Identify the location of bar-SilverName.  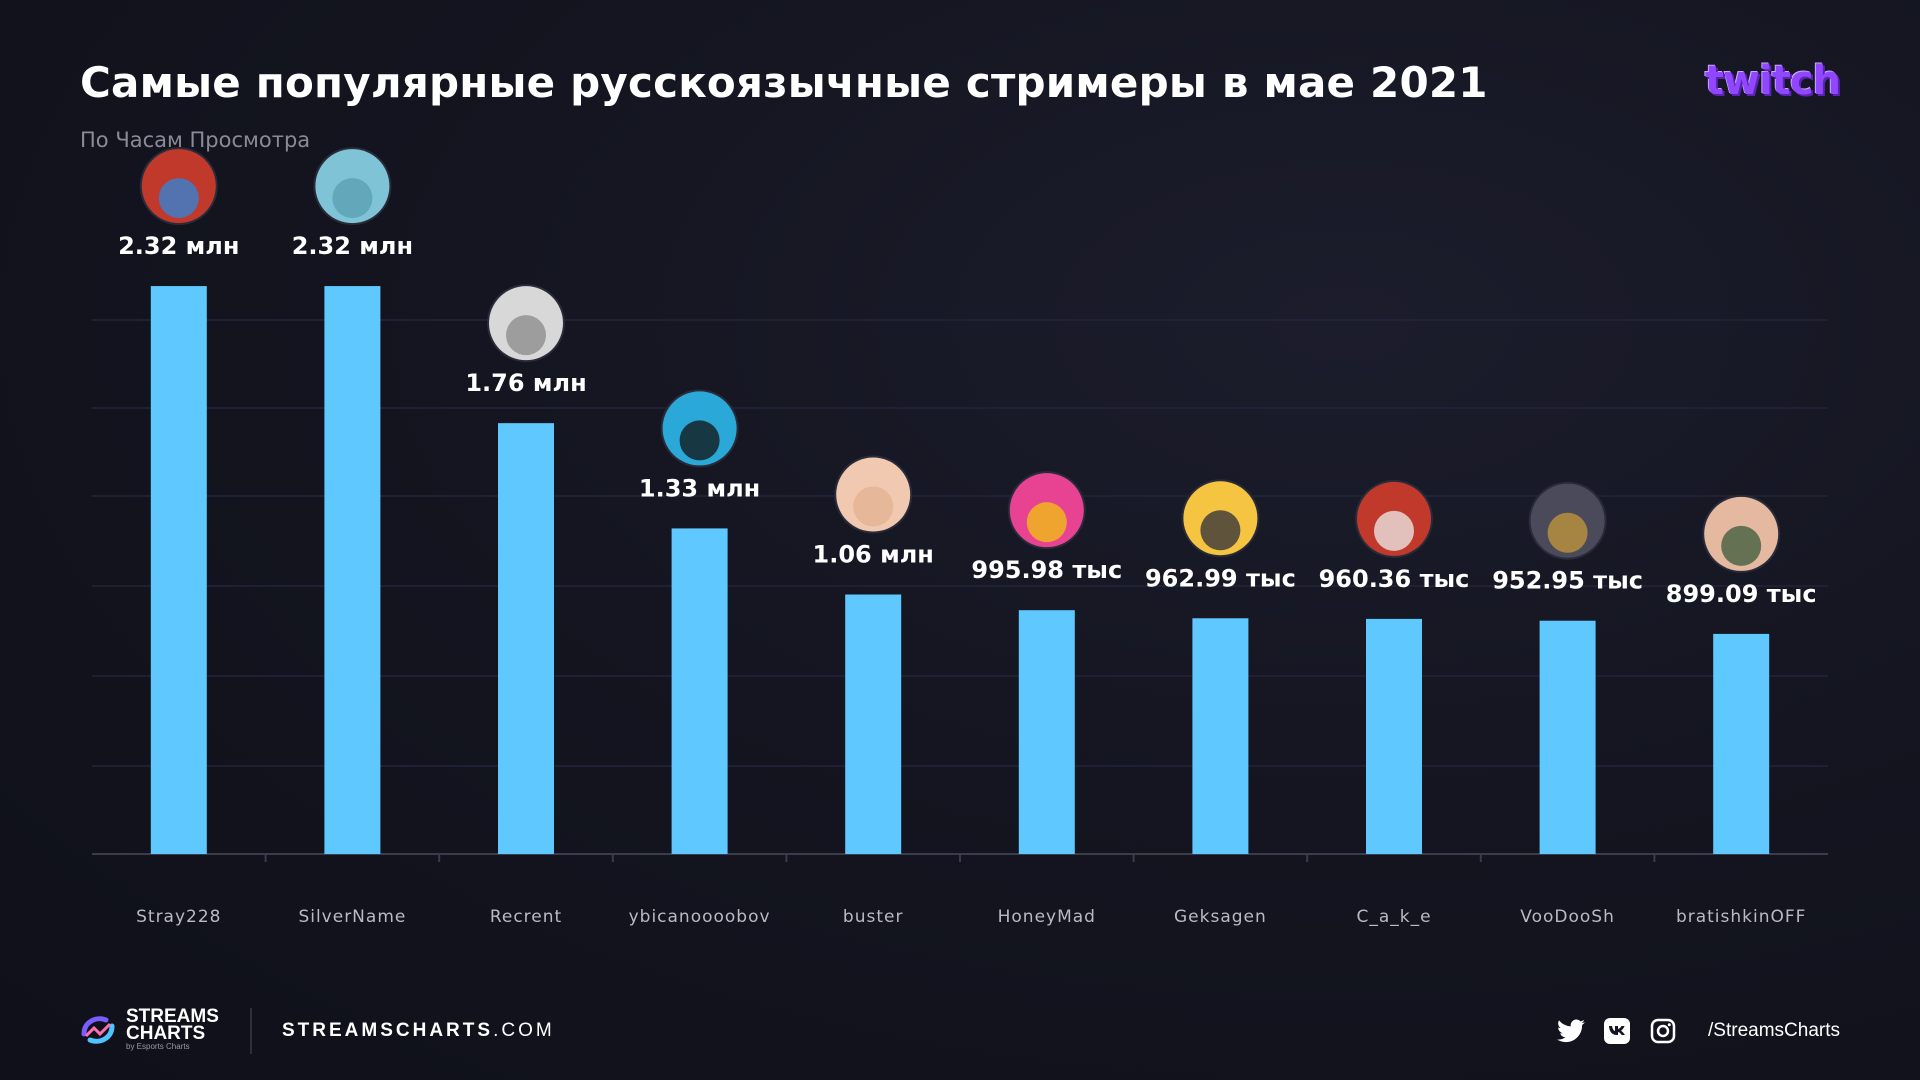
(352, 570).